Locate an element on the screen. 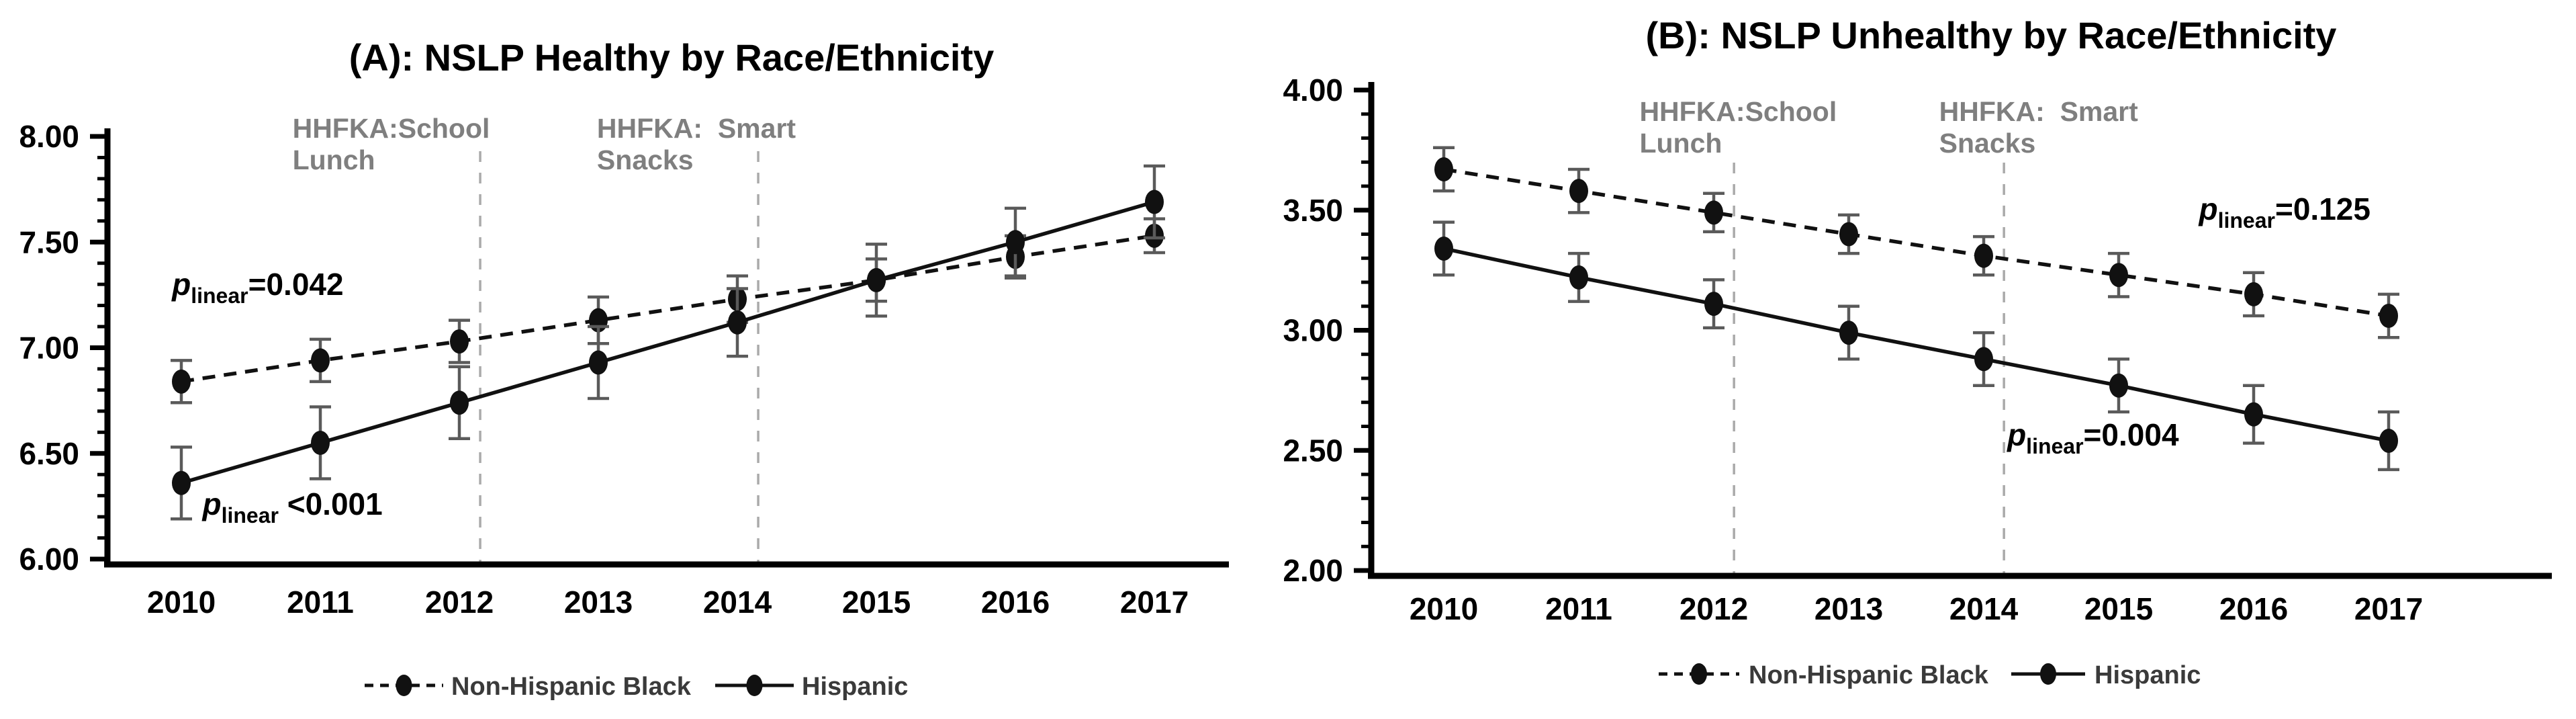  y-tick-label: 4.00 is located at coordinates (1313, 90).